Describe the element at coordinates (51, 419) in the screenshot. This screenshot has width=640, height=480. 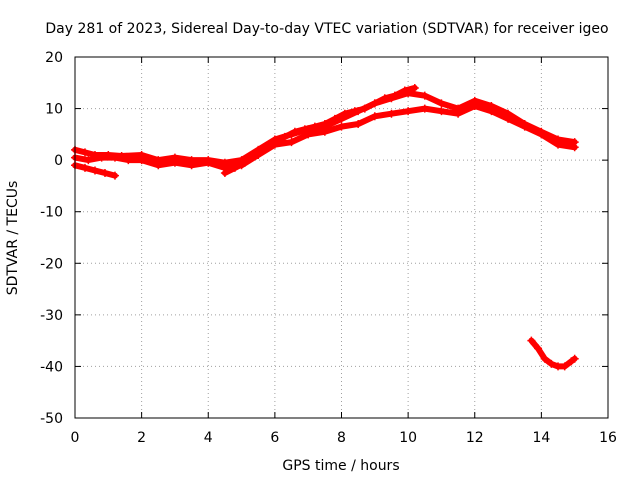
I see `y-tick-label: -50` at that location.